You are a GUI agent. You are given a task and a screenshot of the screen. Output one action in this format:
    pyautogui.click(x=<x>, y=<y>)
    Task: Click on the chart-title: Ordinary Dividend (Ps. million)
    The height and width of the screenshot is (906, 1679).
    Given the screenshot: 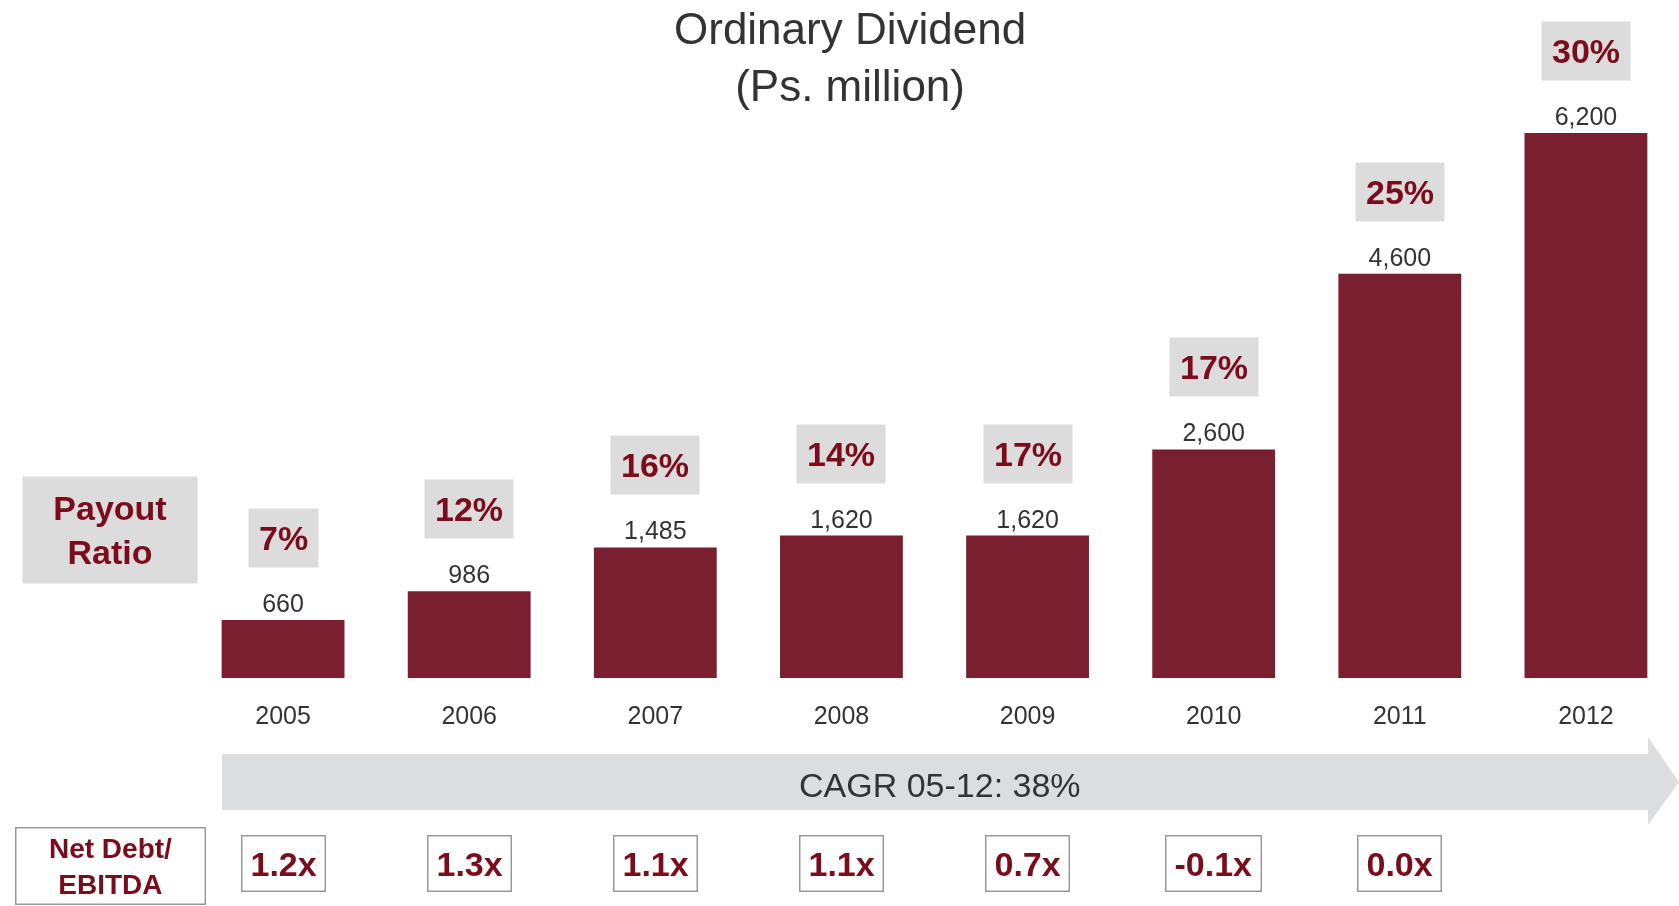 What is the action you would take?
    pyautogui.click(x=850, y=57)
    